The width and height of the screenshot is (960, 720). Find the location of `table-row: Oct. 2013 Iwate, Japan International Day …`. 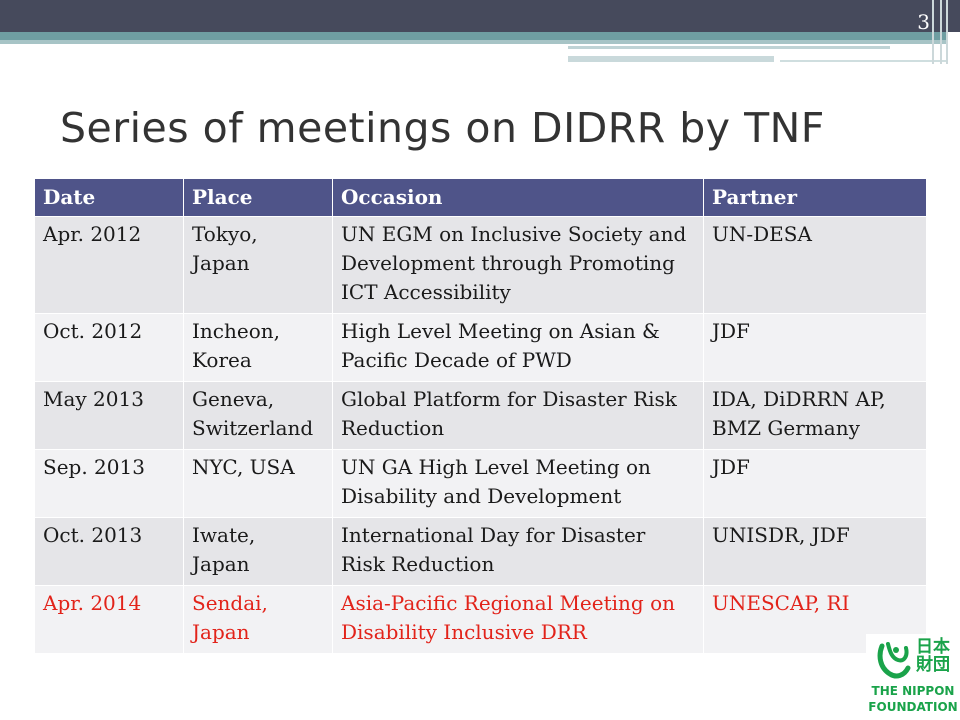

table-row: Oct. 2013 Iwate, Japan International Day … is located at coordinates (480, 551).